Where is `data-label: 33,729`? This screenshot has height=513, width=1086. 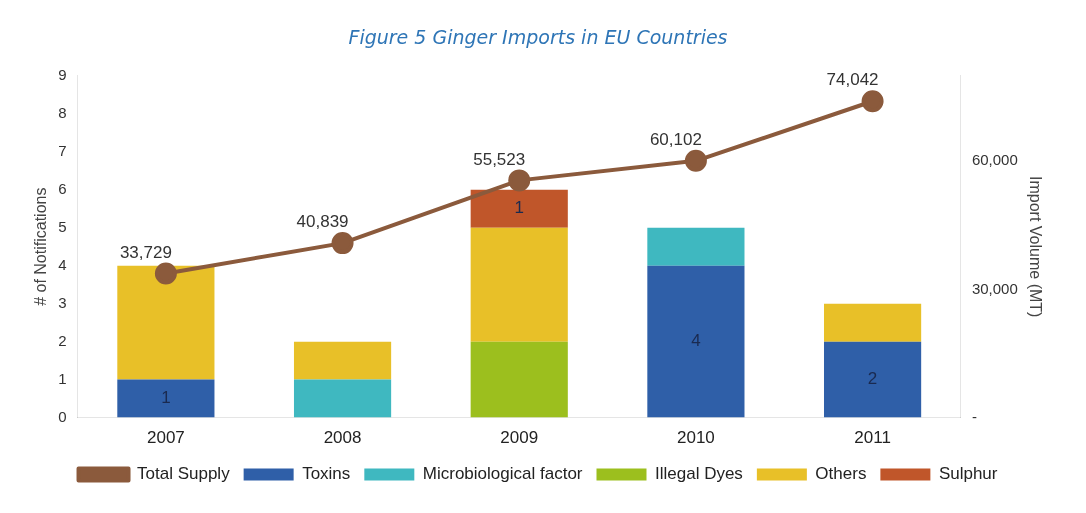 data-label: 33,729 is located at coordinates (145, 252).